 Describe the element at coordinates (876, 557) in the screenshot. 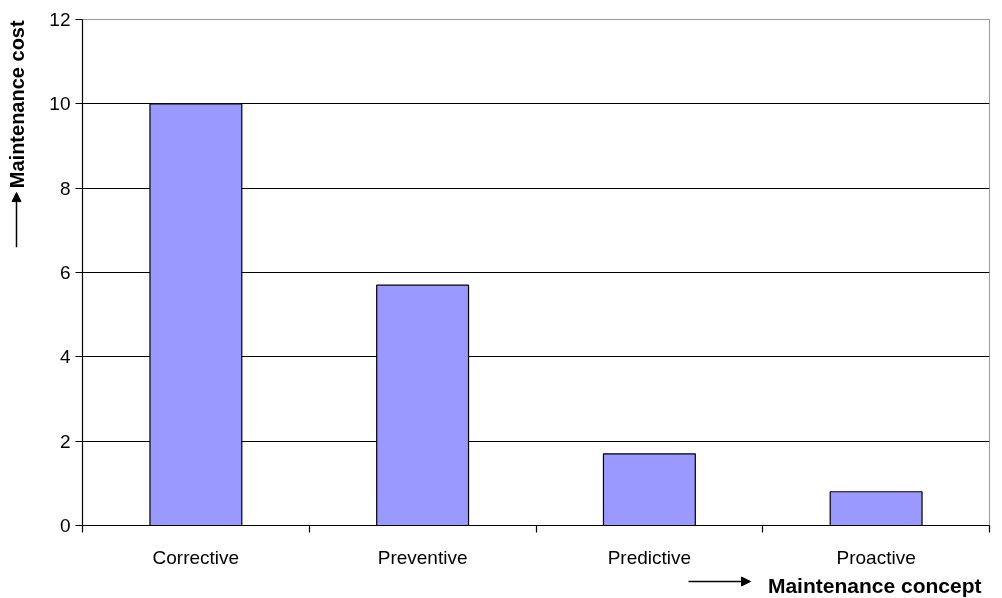

I see `x-tick-label: Proactive` at that location.